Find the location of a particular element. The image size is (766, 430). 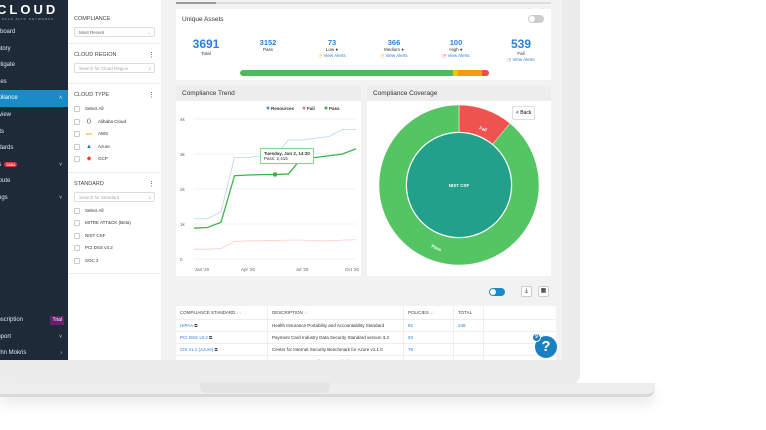

cloud-type-option: aws AWS is located at coordinates (114, 134).